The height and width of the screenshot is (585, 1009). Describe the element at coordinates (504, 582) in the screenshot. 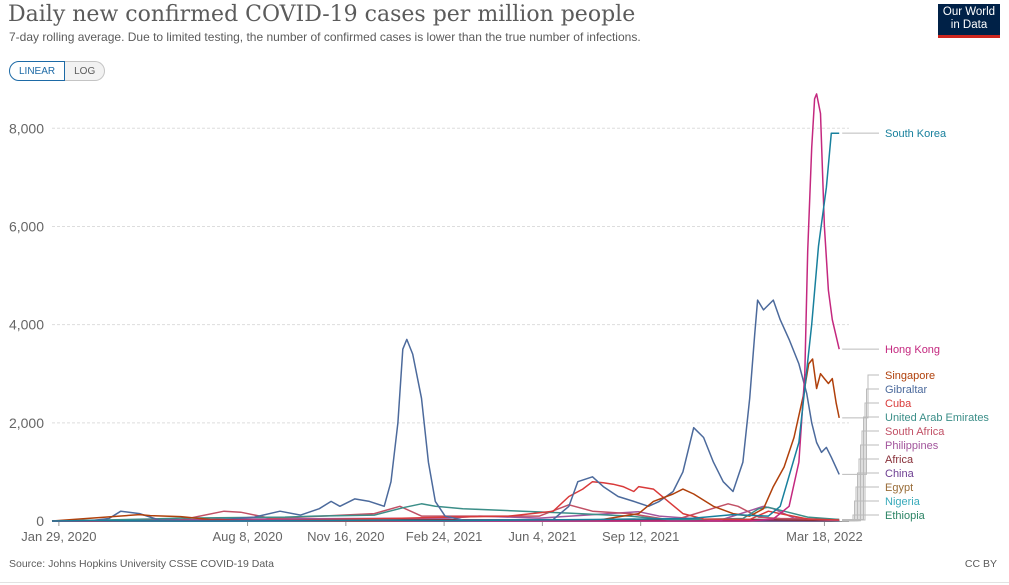

I see `bottom-divider` at that location.